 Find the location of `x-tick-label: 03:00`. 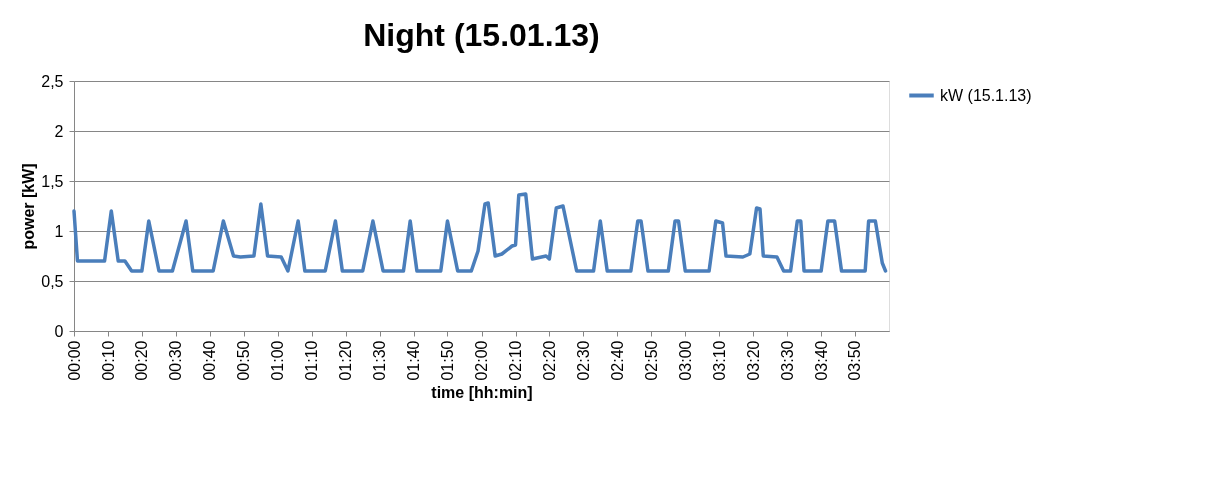

x-tick-label: 03:00 is located at coordinates (685, 360).